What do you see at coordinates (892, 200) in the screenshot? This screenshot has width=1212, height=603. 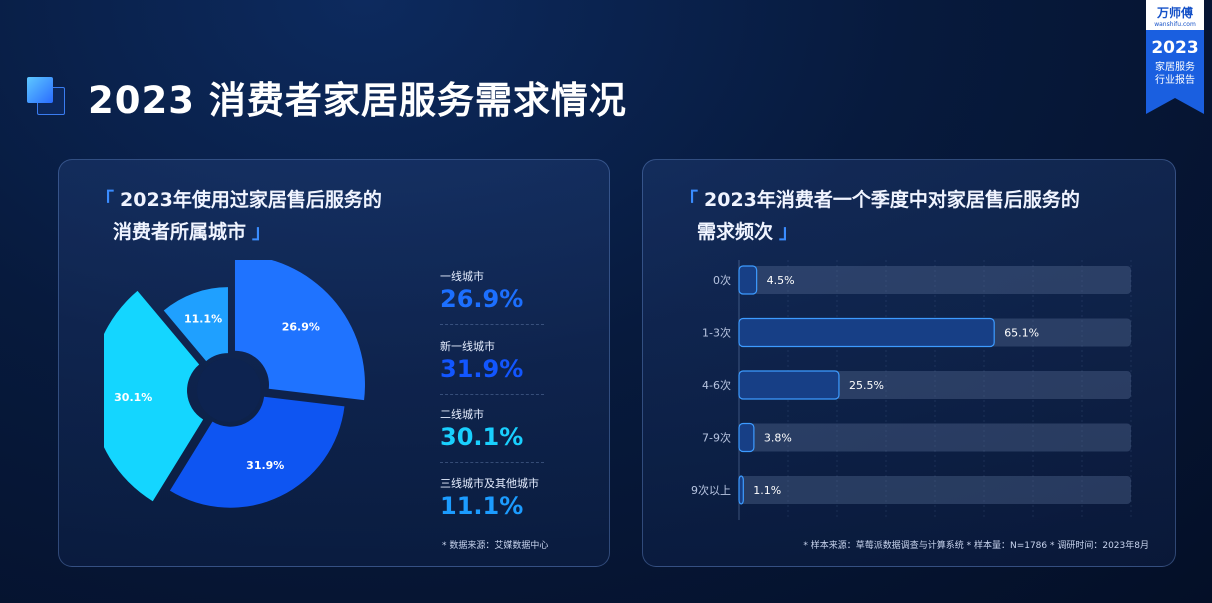 I see `right-title-line1: 2023年消费者一个季度中对家居售后服务的` at bounding box center [892, 200].